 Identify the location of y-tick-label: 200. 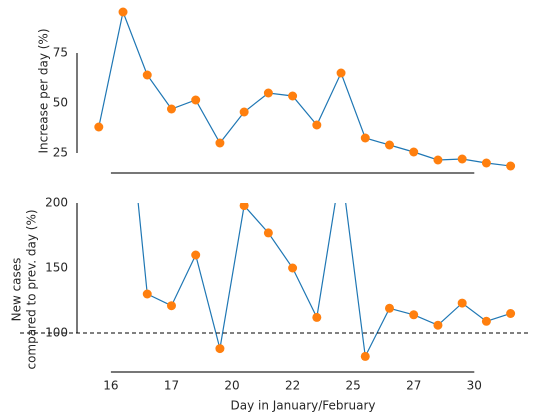
(56, 203).